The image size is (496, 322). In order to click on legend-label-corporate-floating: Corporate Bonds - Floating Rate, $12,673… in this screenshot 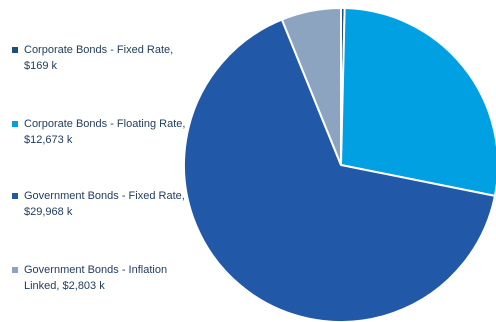, I will do `click(105, 132)`.